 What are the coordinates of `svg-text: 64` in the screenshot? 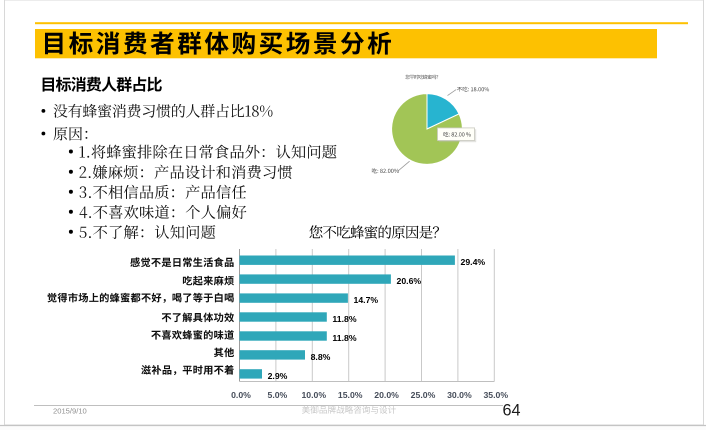 It's located at (512, 410).